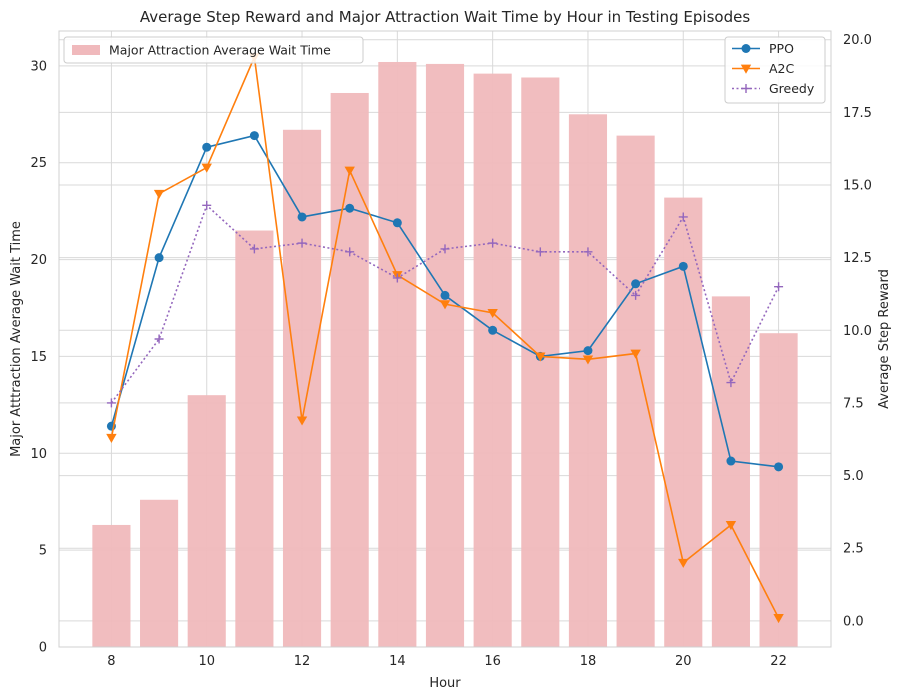 This screenshot has height=699, width=902. Describe the element at coordinates (302, 661) in the screenshot. I see `x-tick-label: 12` at that location.